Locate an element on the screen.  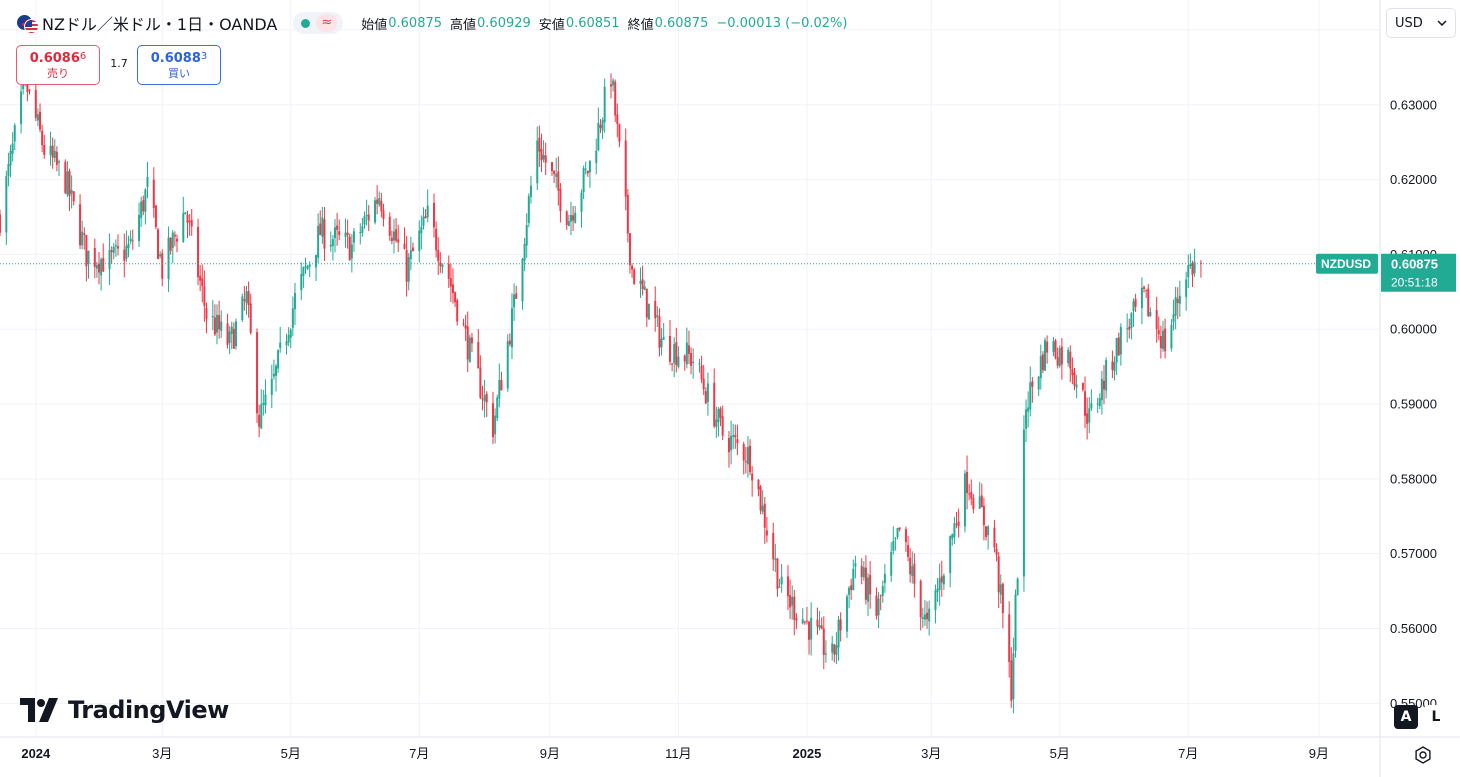
currency-select: USD is located at coordinates (1421, 23).